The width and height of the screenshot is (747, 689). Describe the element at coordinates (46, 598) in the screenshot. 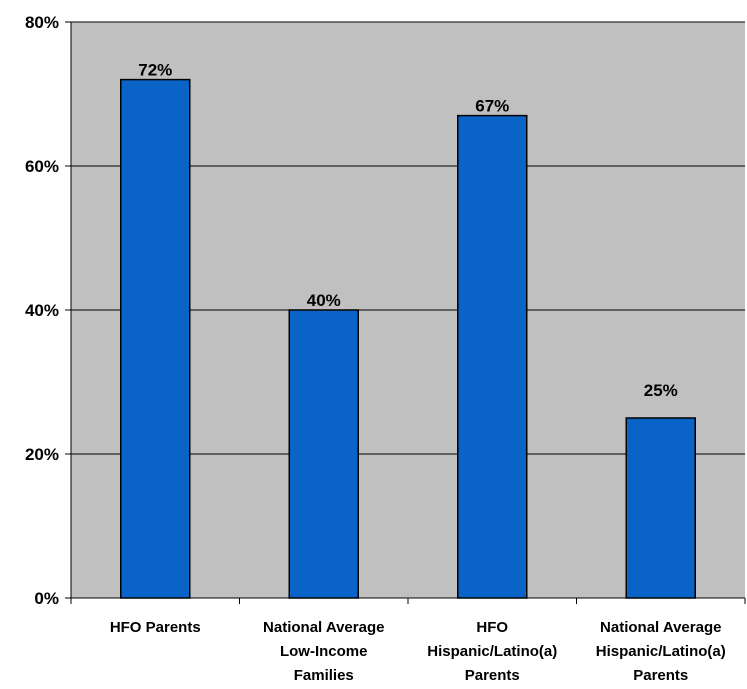

I see `y-tick-label: 0%` at that location.